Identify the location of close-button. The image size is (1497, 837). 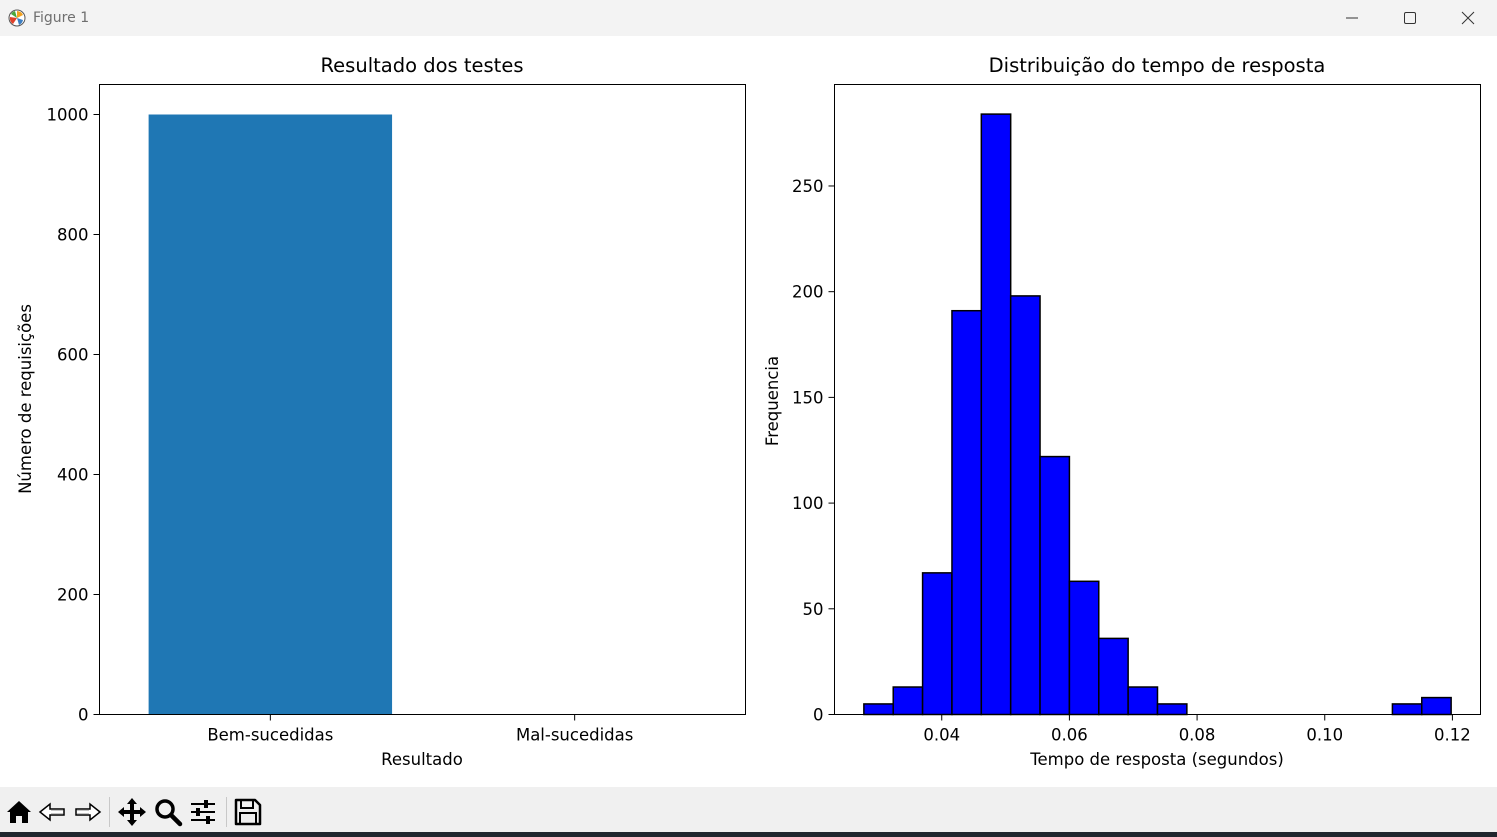
(1468, 18).